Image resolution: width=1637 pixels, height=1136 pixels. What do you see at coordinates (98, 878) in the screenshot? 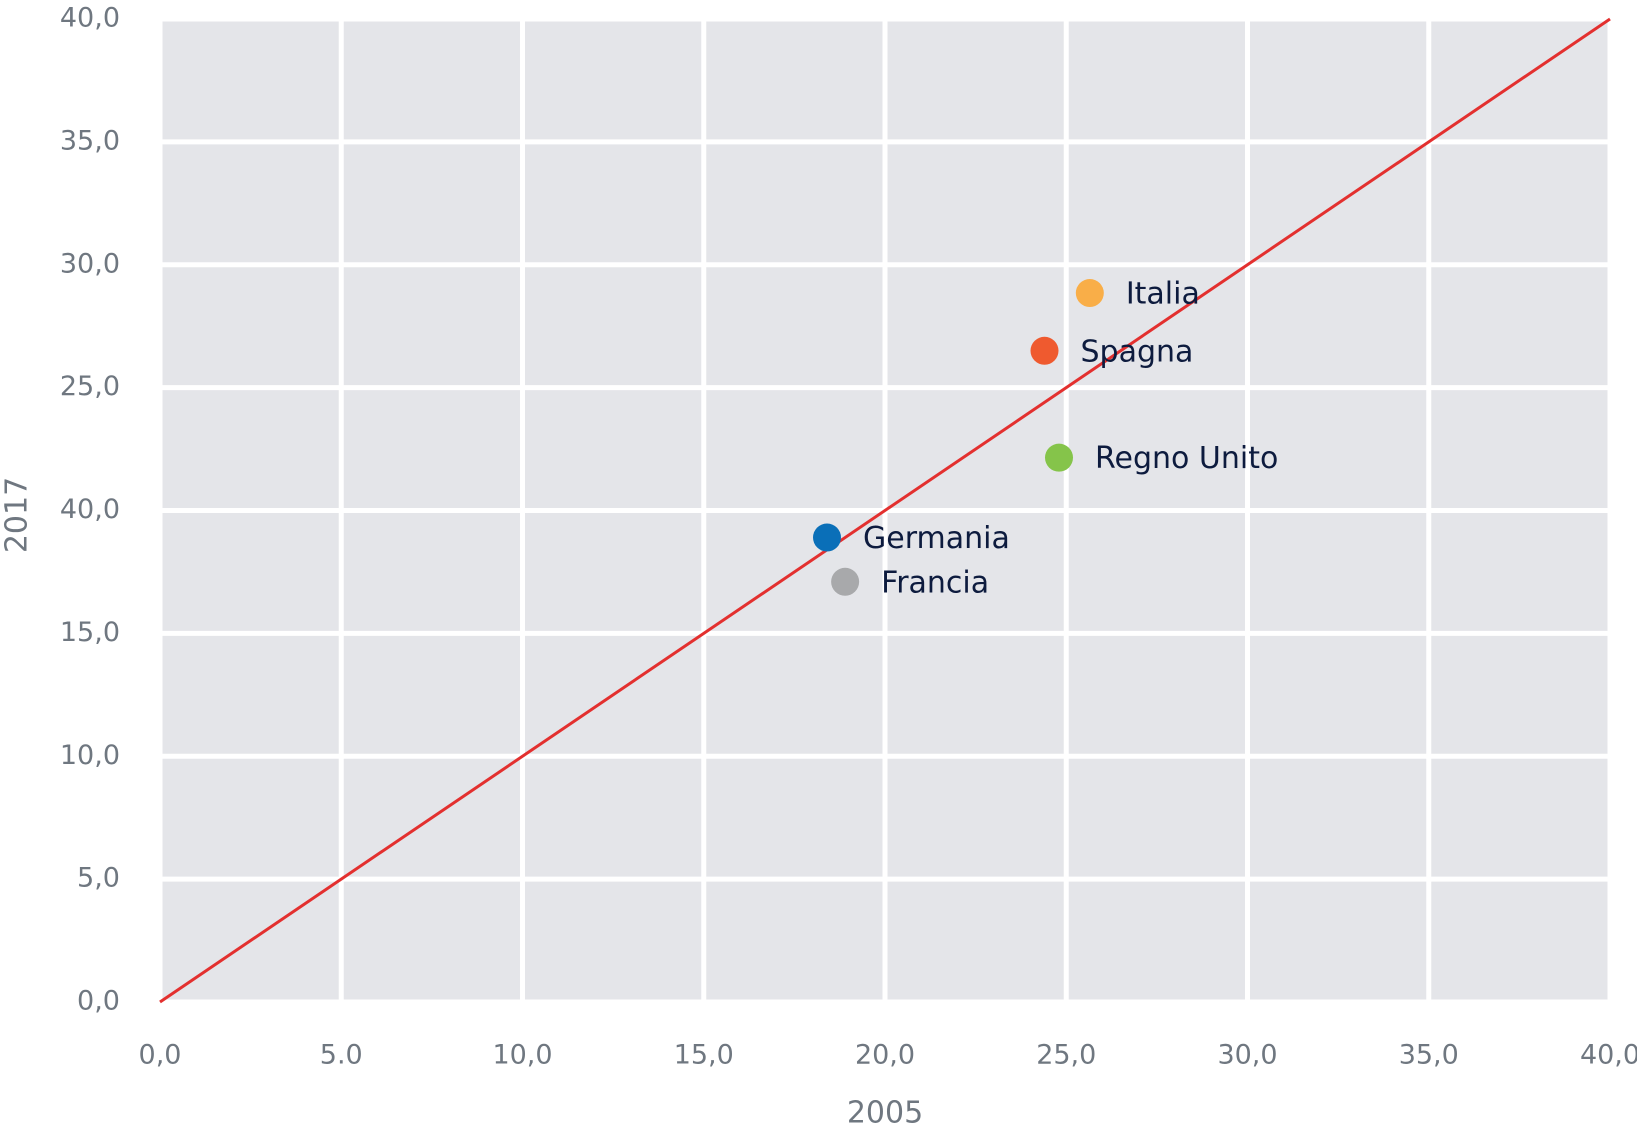
I see `y-tick-label: 5,0` at bounding box center [98, 878].